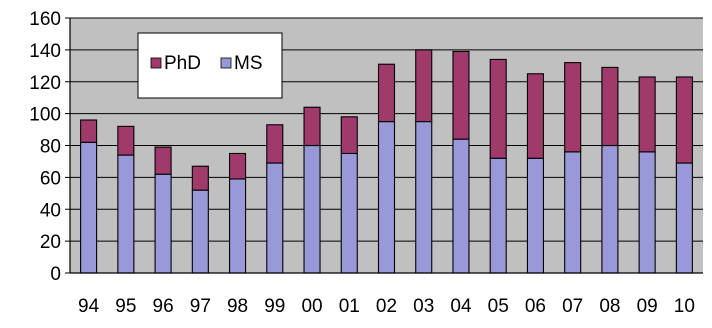  Describe the element at coordinates (647, 306) in the screenshot. I see `x-tick-label: 09` at that location.